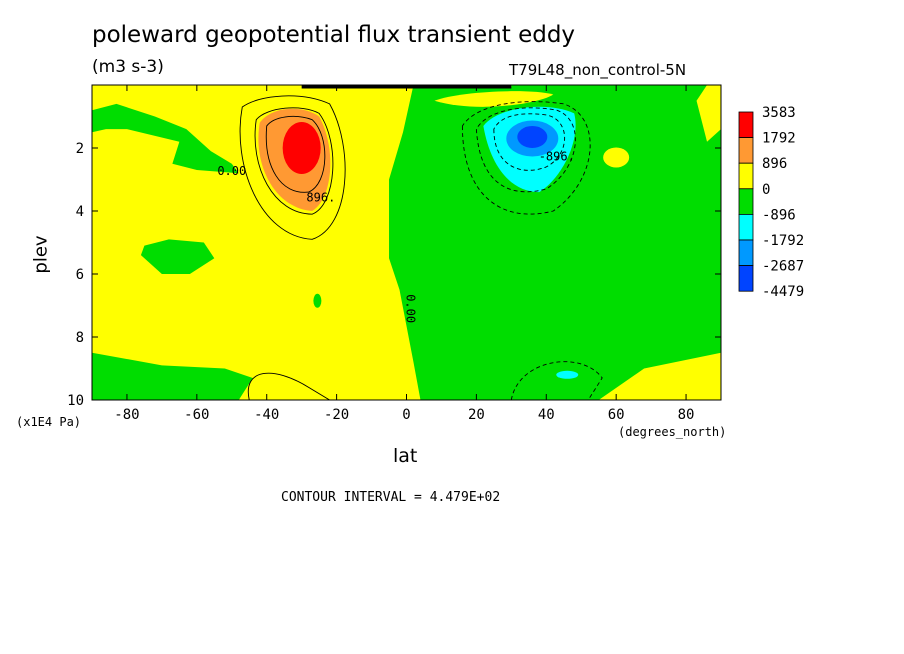  I want to click on contour-interval-note: CONTOUR INTERVAL = 4.479E+02, so click(391, 497).